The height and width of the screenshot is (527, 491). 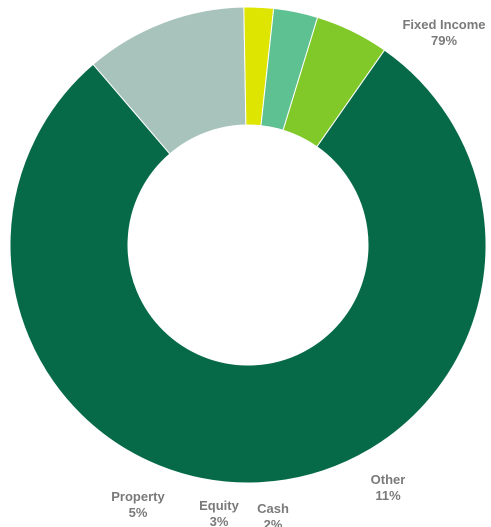 I want to click on slice-label-fixed-income: Fixed Income 79%, so click(x=443, y=32).